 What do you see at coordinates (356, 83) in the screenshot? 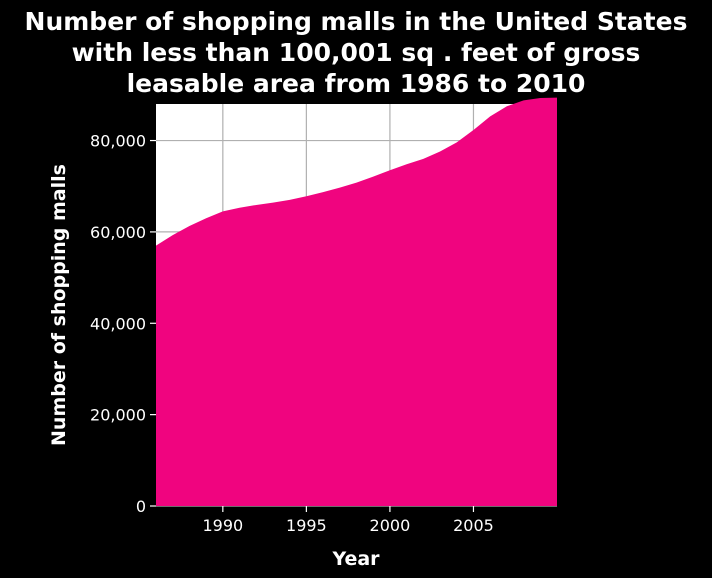
I see `chart-title-line-3: leasable area from 1986 to 2010` at bounding box center [356, 83].